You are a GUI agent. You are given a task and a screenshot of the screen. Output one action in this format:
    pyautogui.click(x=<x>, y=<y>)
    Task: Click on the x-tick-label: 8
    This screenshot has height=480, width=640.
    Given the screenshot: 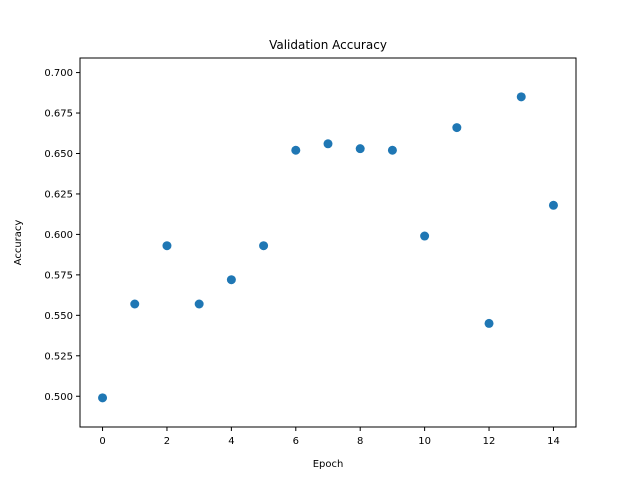 What is the action you would take?
    pyautogui.click(x=360, y=441)
    